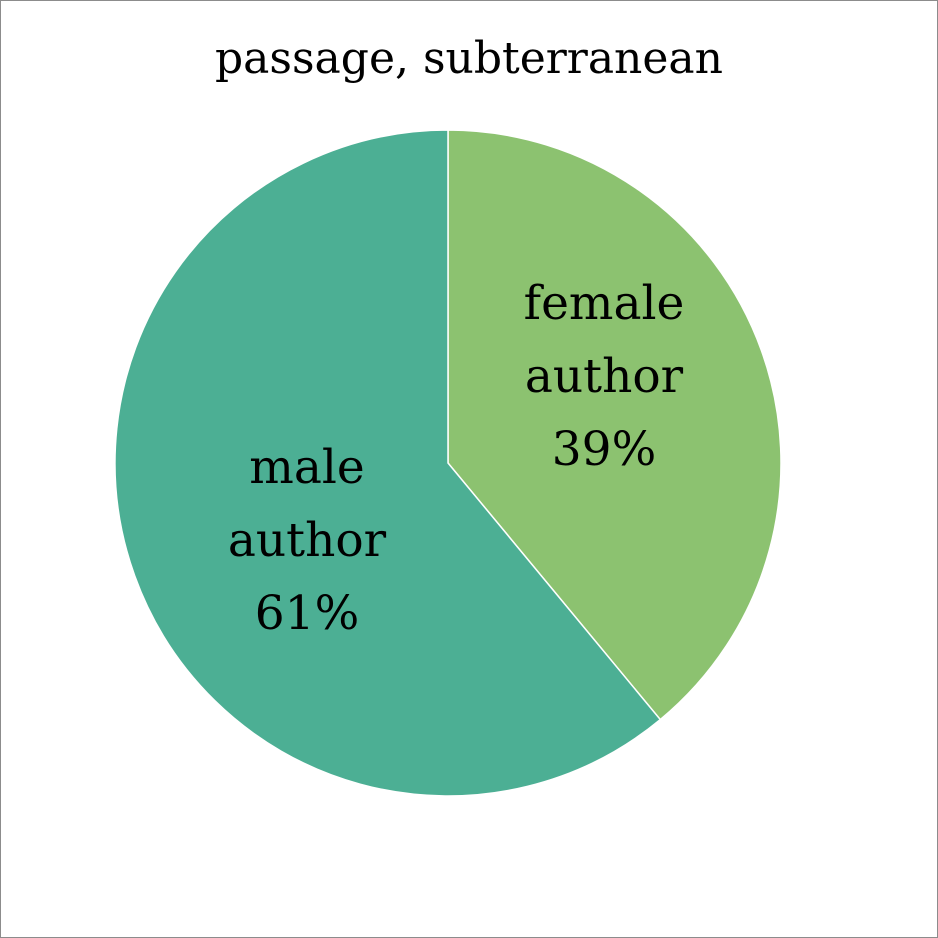 The width and height of the screenshot is (938, 938). I want to click on data-label-male: male author 61%, so click(307, 540).